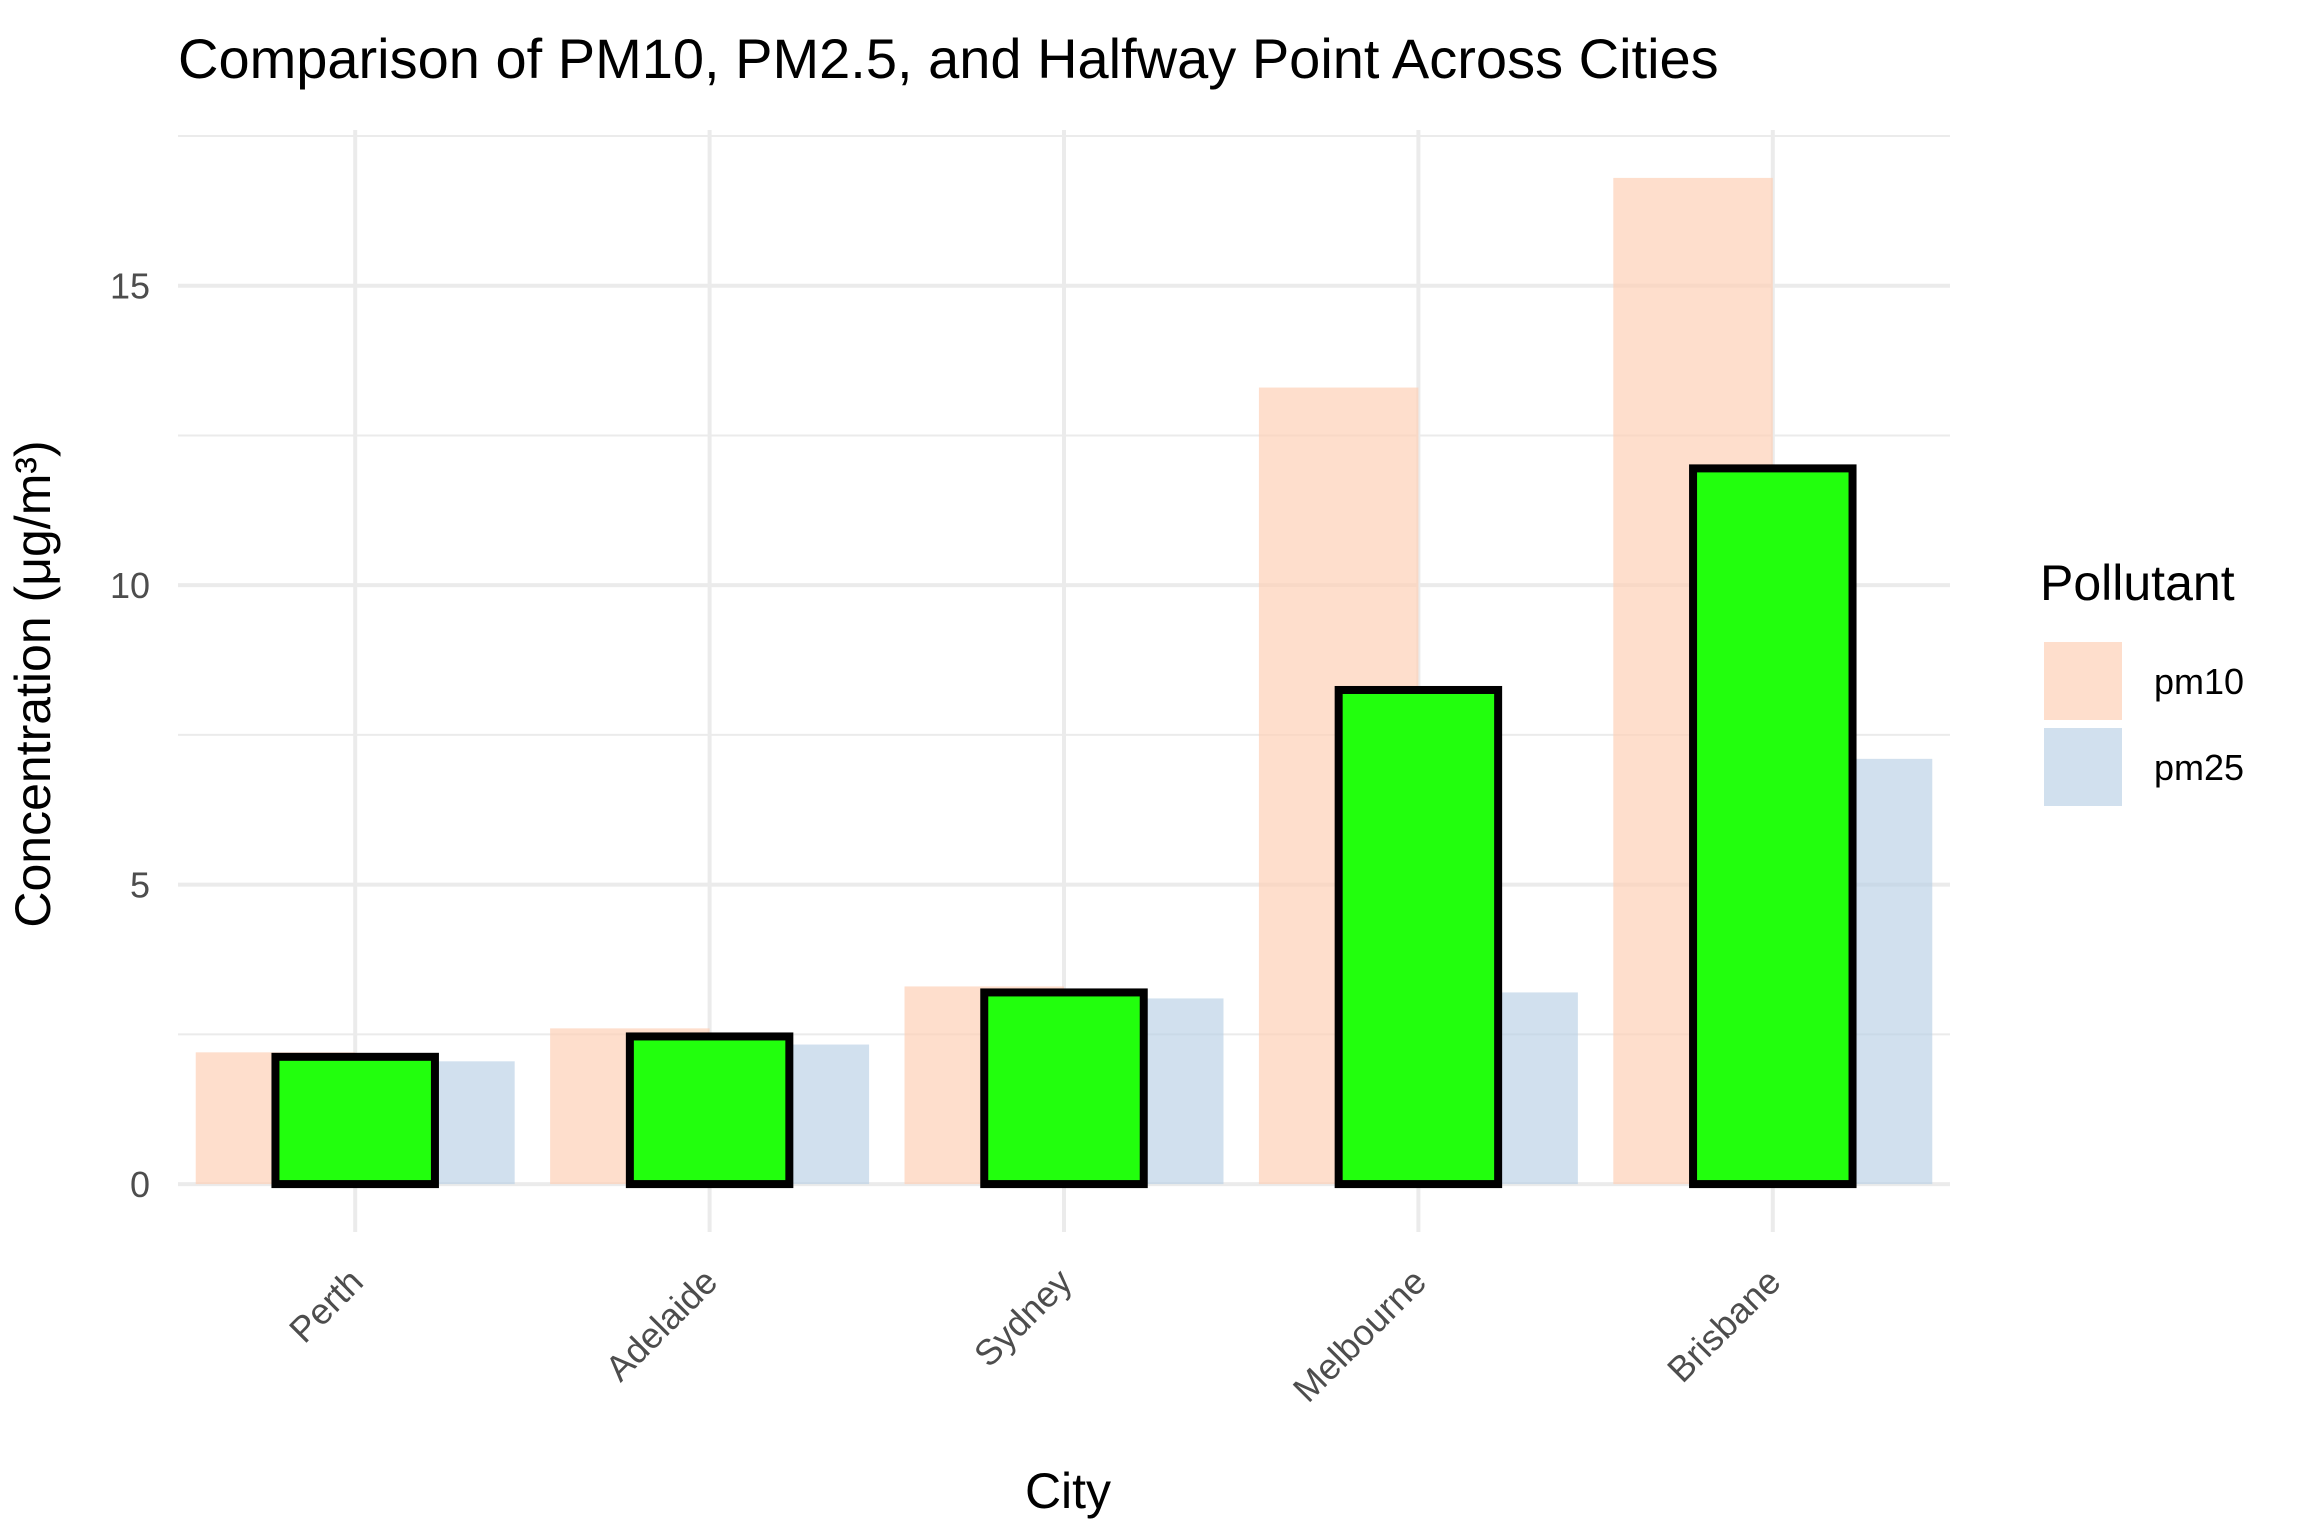  I want to click on x-tick-label-perth: Perth, so click(326, 1306).